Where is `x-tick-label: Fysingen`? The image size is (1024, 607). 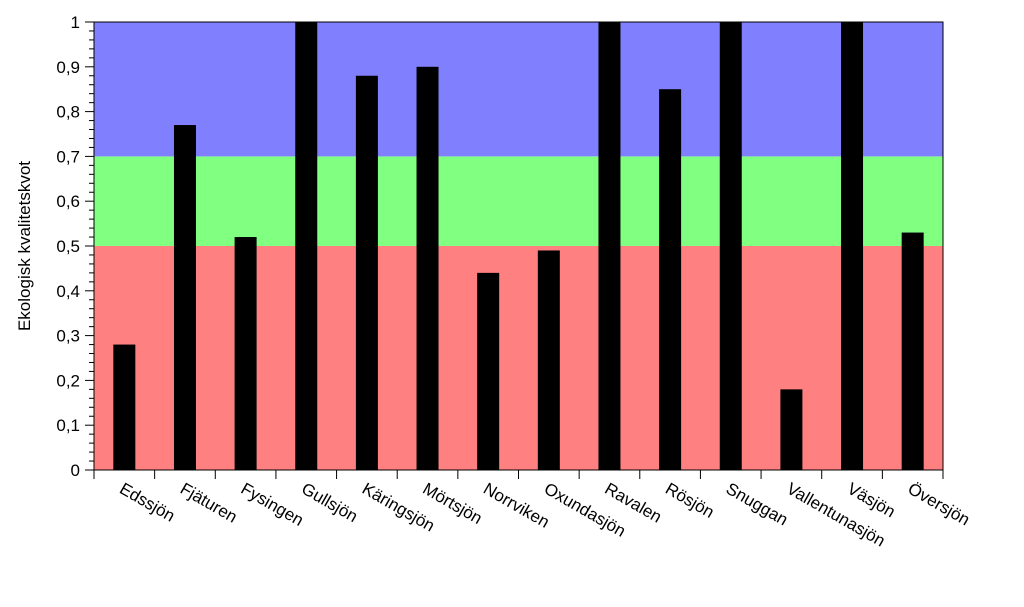 x-tick-label: Fysingen is located at coordinates (272, 504).